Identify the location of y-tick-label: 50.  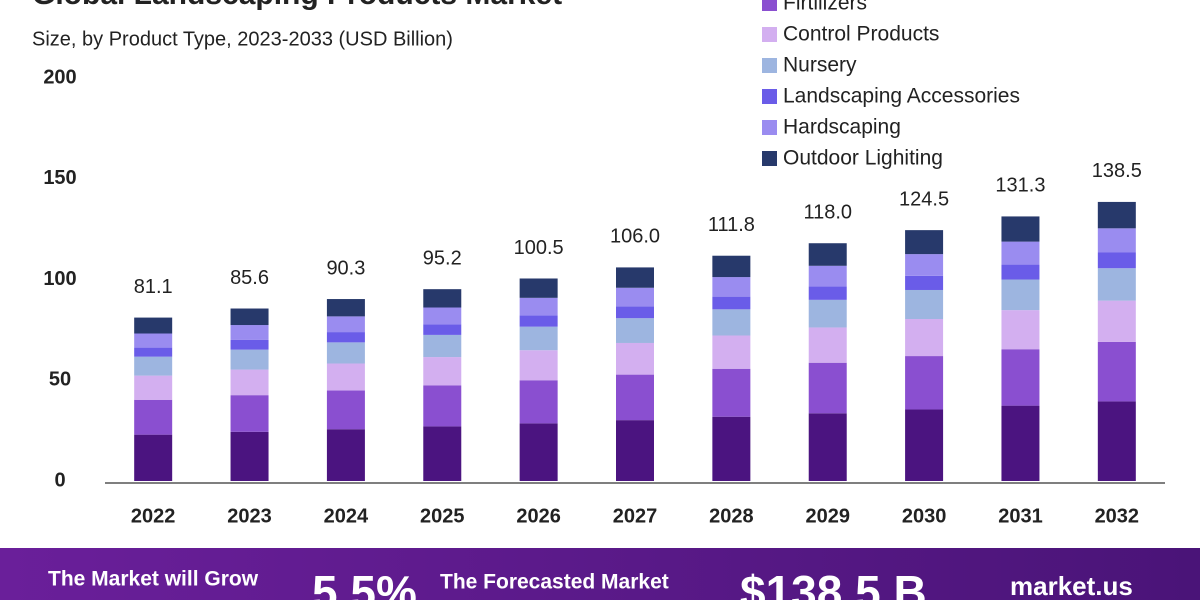
(60, 380).